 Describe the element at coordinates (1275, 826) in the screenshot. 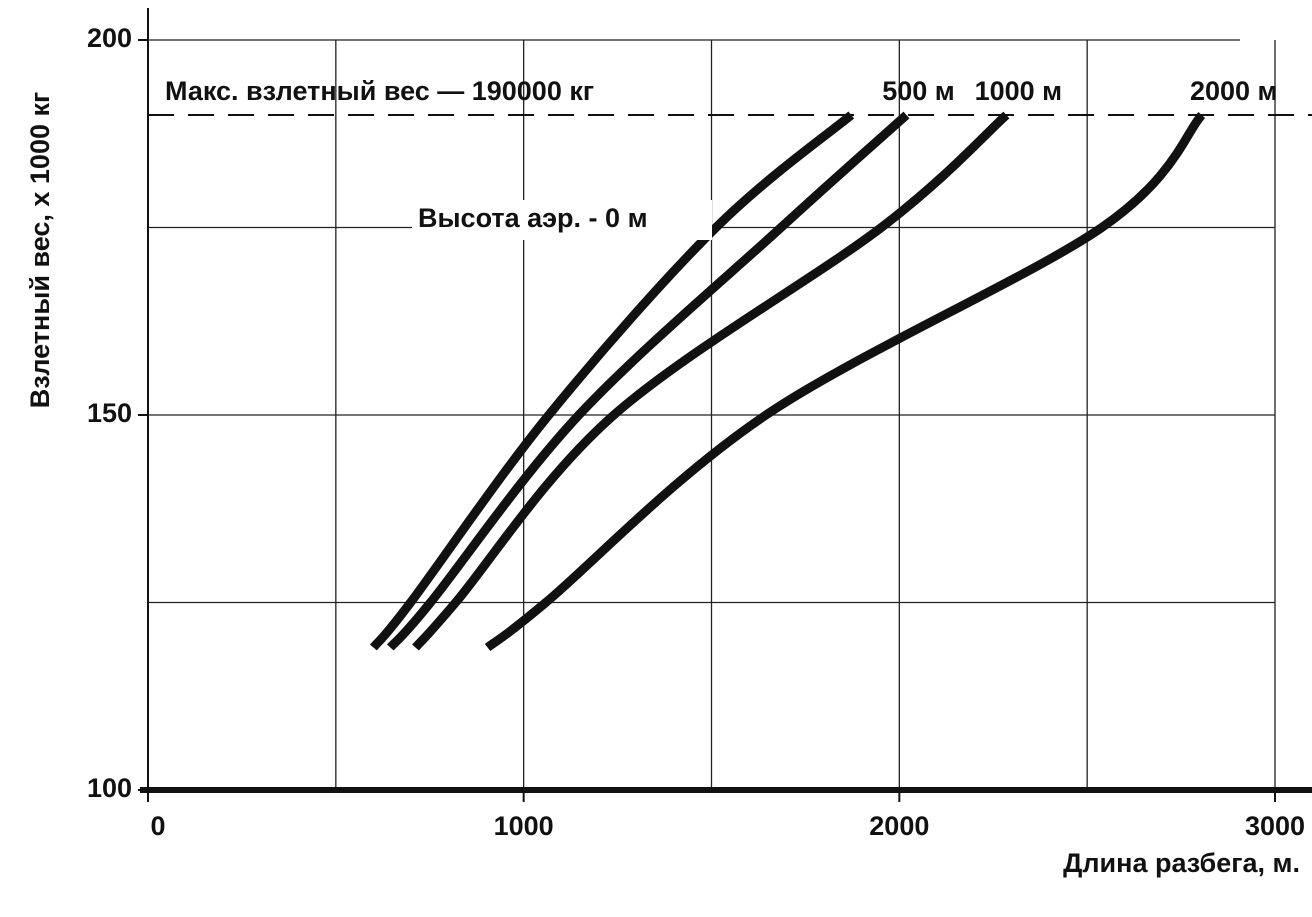

I see `x-tick-label: 3000` at that location.